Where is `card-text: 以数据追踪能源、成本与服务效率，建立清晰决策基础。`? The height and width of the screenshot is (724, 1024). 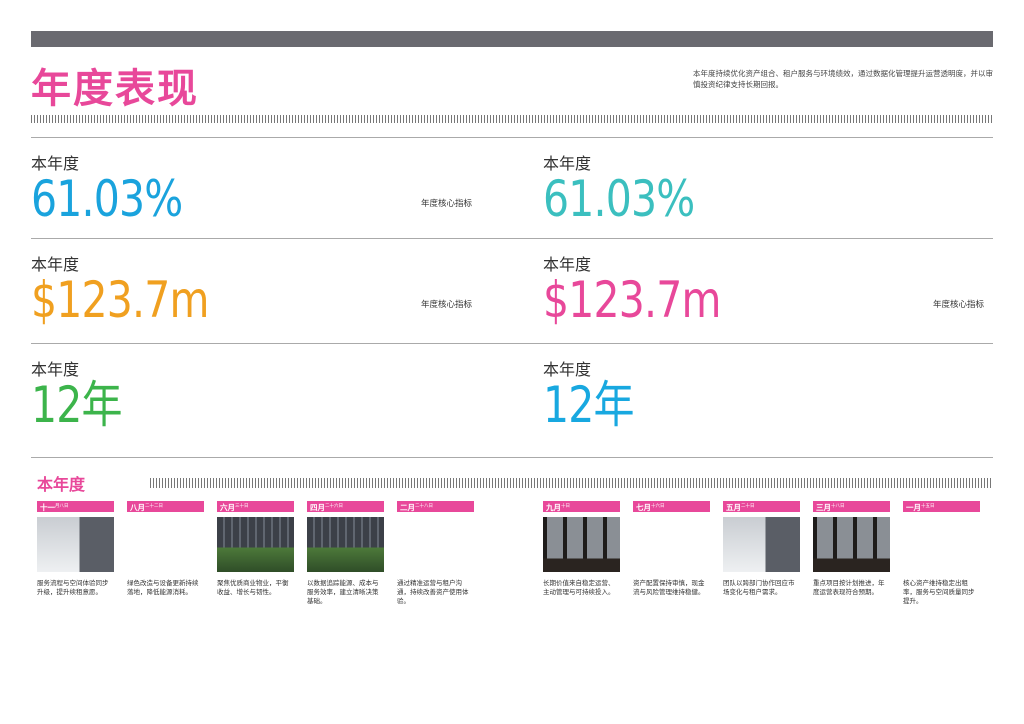 card-text: 以数据追踪能源、成本与服务效率，建立清晰决策基础。 is located at coordinates (343, 592).